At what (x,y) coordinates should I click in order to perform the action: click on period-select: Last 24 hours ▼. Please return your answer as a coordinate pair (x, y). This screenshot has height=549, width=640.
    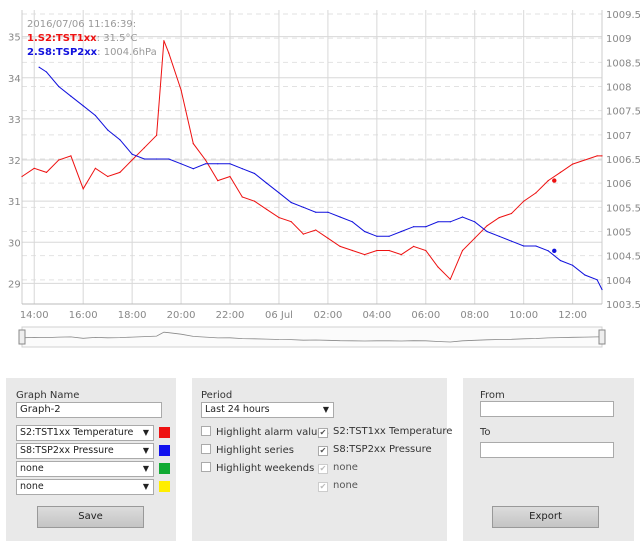
    Looking at the image, I should click on (267, 410).